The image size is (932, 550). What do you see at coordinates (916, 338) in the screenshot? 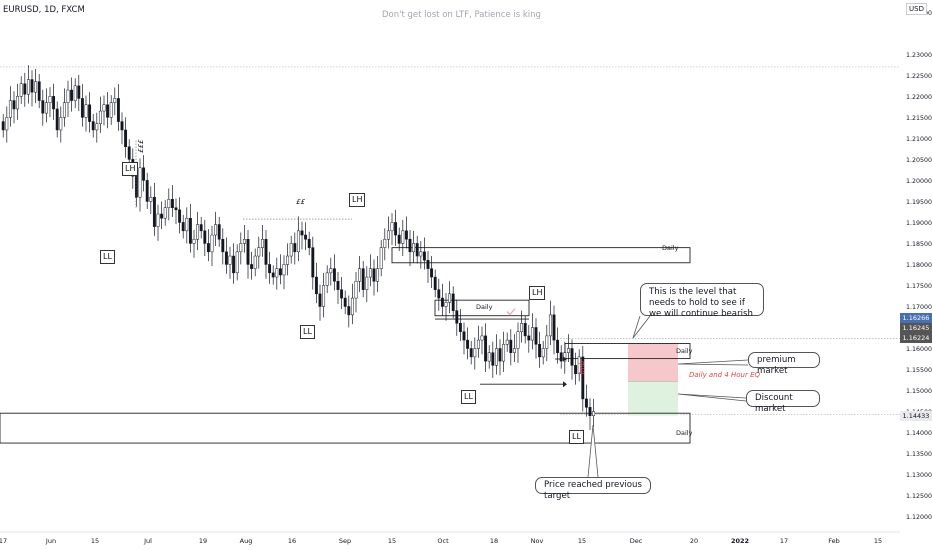
I see `price-tag-low: 1.16224` at bounding box center [916, 338].